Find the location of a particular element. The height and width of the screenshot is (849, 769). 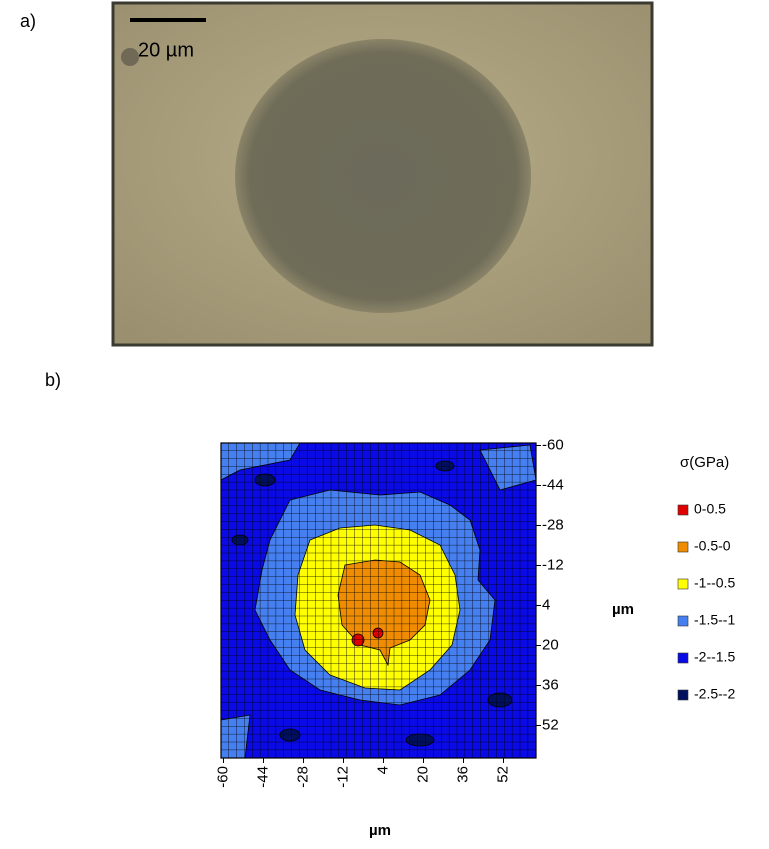

y-tick-label: 4 is located at coordinates (546, 604).